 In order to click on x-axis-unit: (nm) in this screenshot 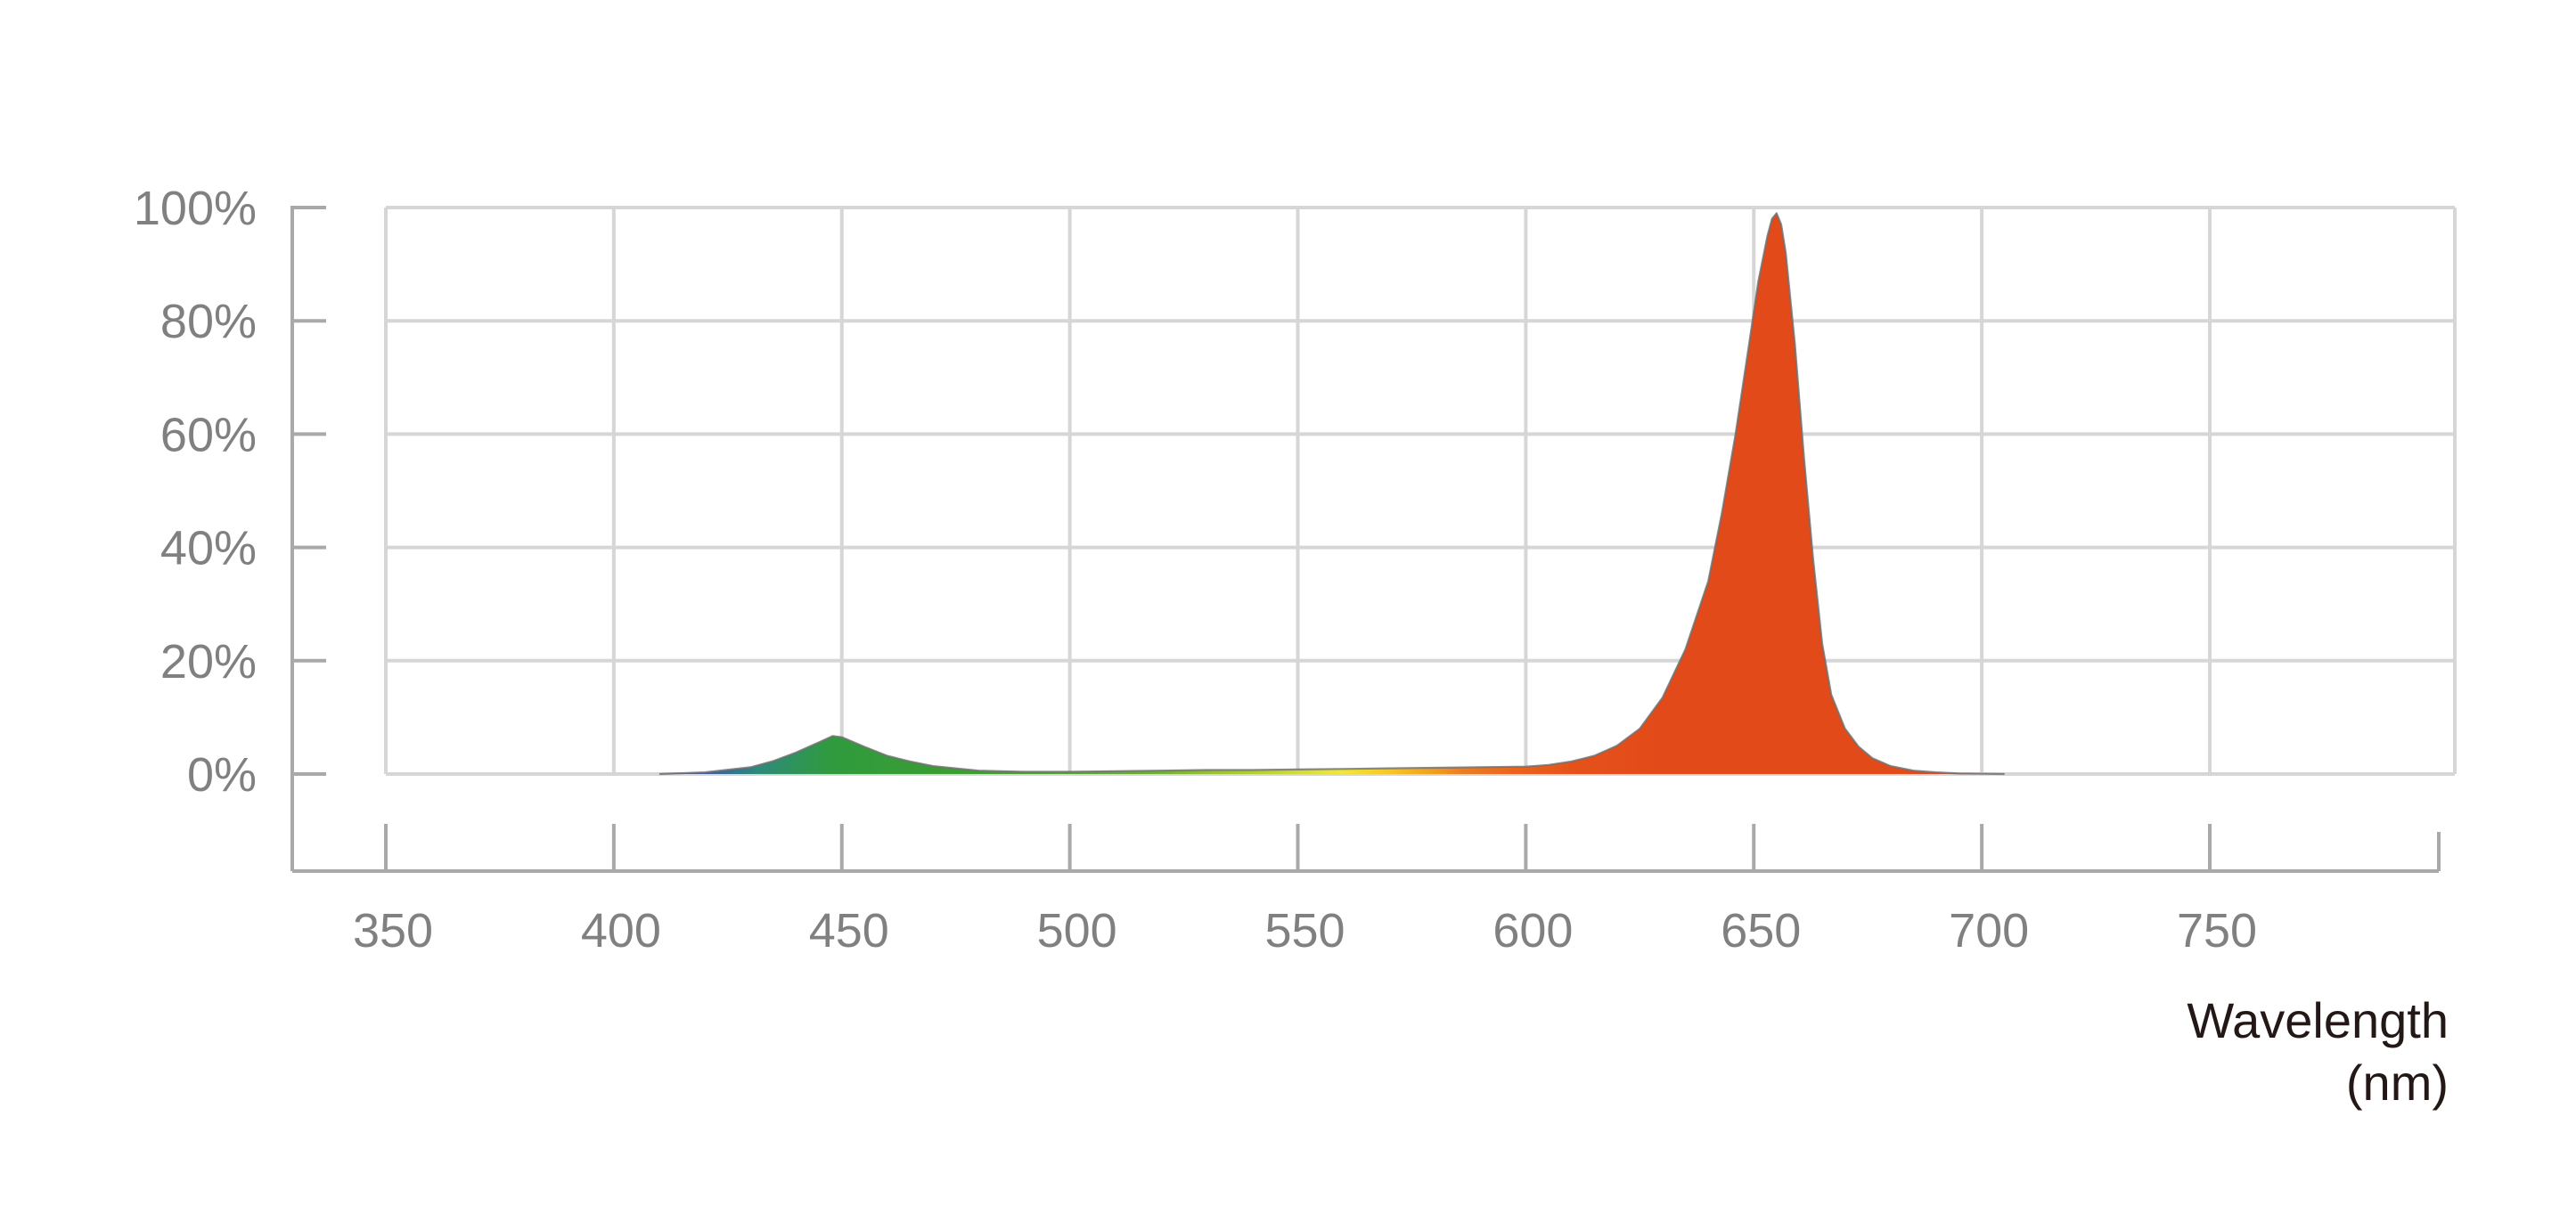, I will do `click(2397, 1083)`.